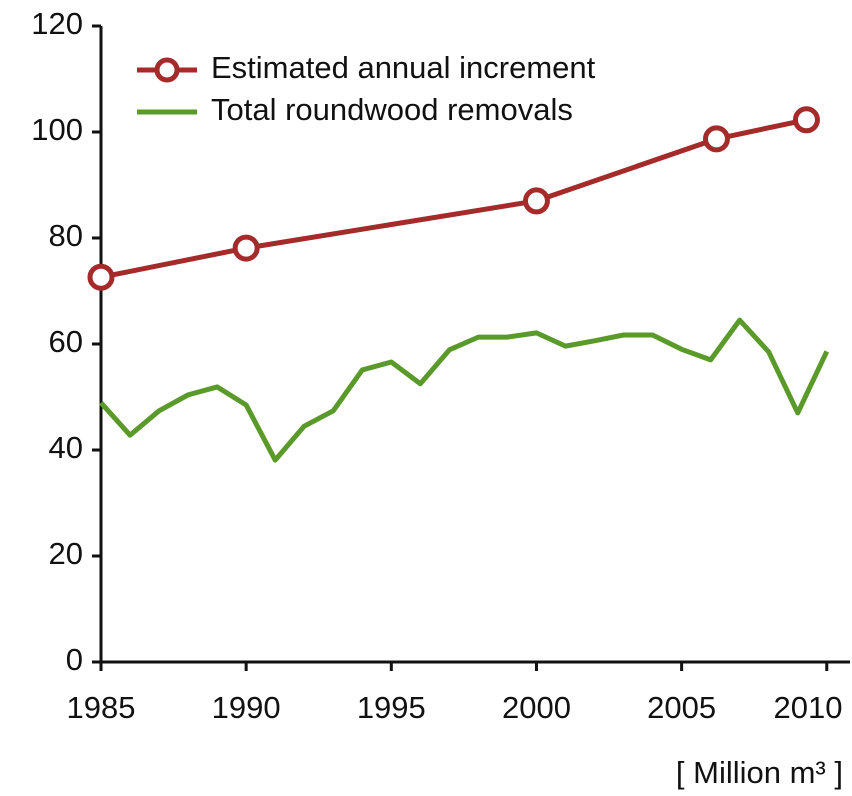 The height and width of the screenshot is (796, 852). What do you see at coordinates (759, 772) in the screenshot?
I see `unit-label: [ Million m³ ]` at bounding box center [759, 772].